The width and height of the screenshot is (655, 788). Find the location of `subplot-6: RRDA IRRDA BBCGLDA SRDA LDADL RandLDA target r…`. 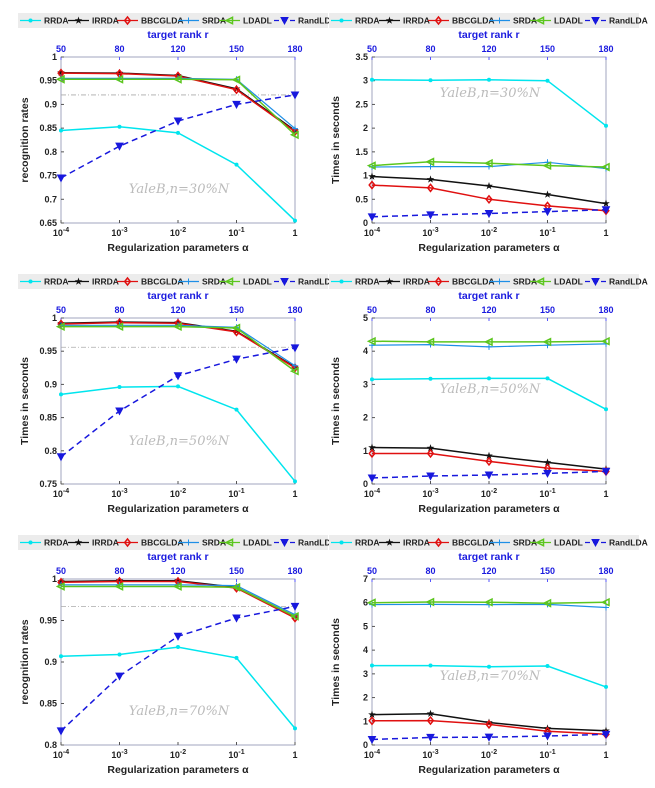

subplot-6: RRDA IRRDA BBCGLDA SRDA LDADL RandLDA target r… is located at coordinates (488, 655).